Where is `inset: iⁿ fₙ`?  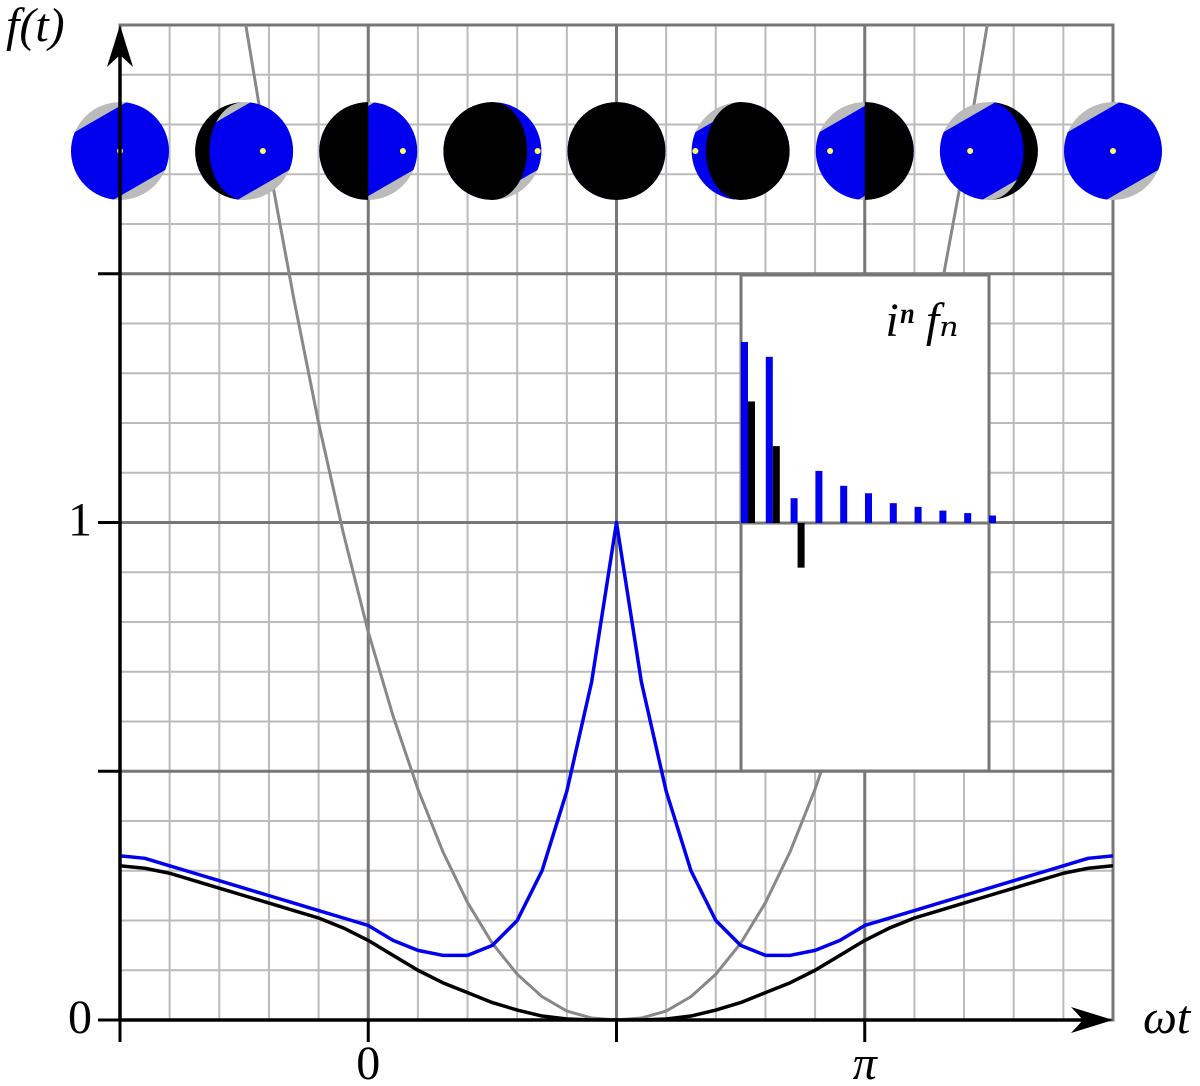
inset: iⁿ fₙ is located at coordinates (867, 523).